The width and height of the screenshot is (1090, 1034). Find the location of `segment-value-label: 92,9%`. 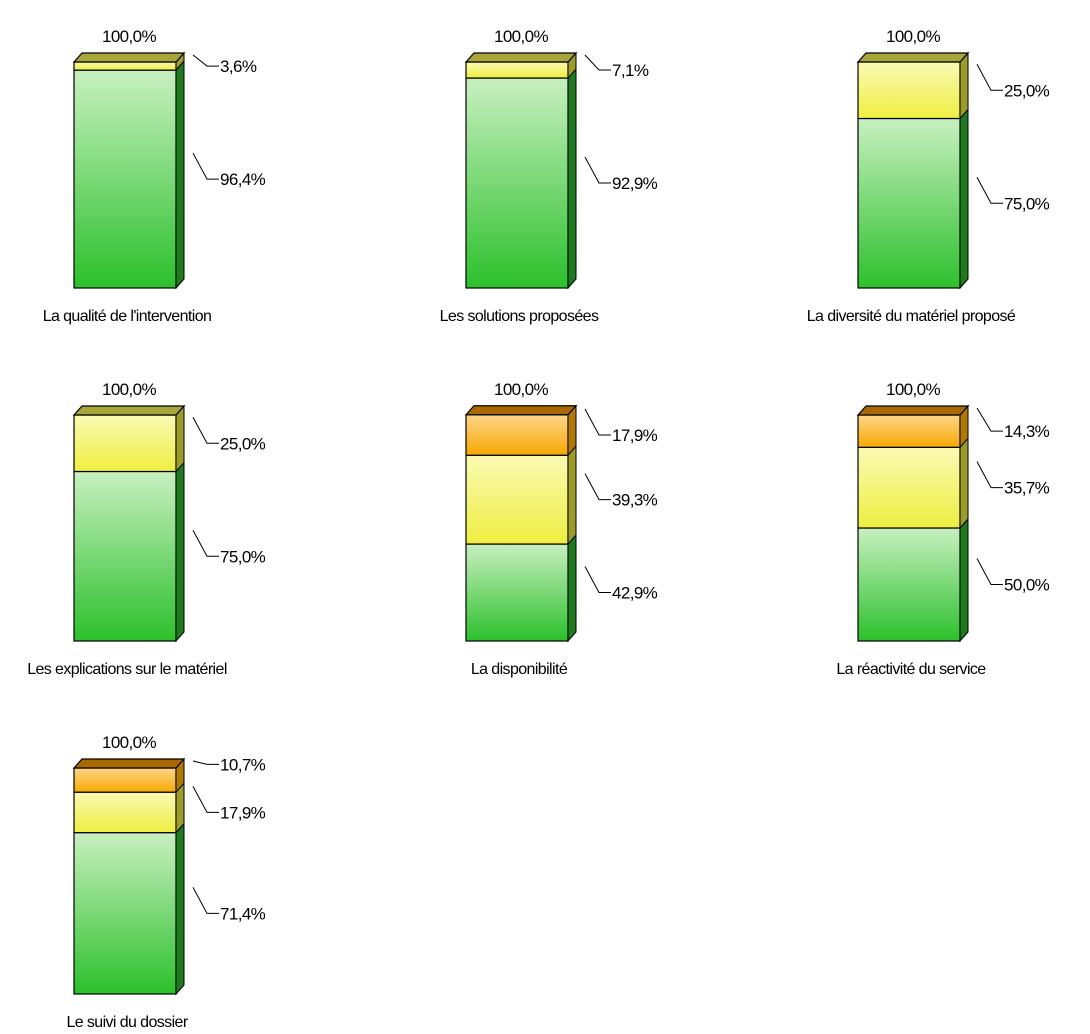

segment-value-label: 92,9% is located at coordinates (635, 183).